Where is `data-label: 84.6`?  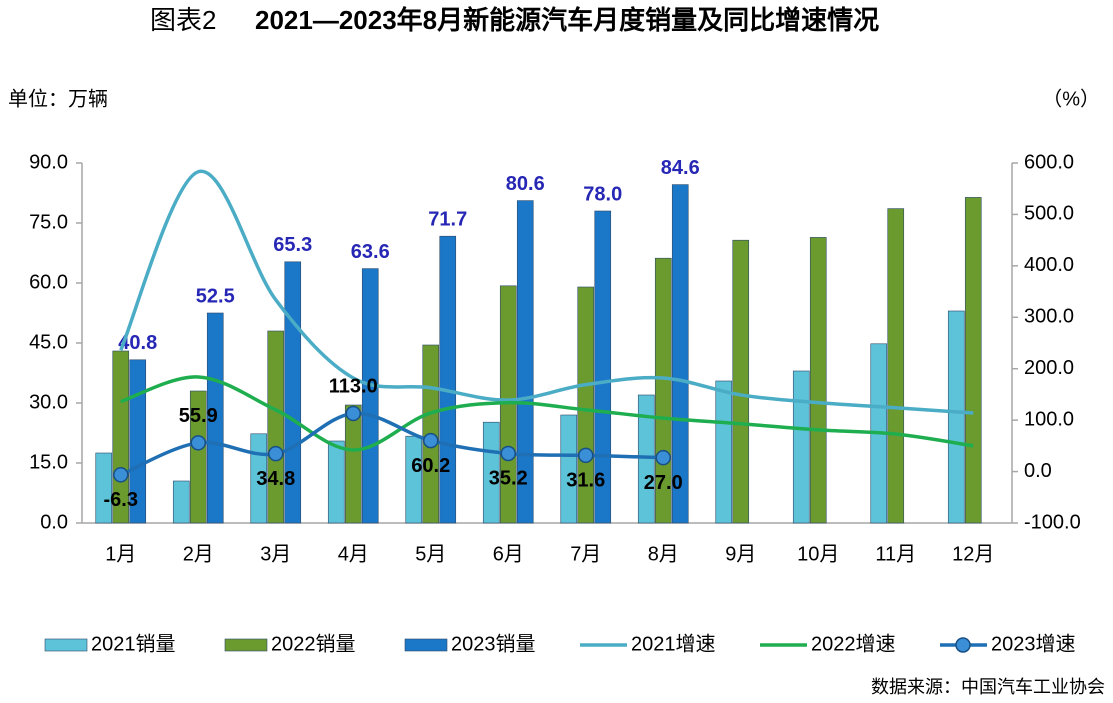
data-label: 84.6 is located at coordinates (680, 168).